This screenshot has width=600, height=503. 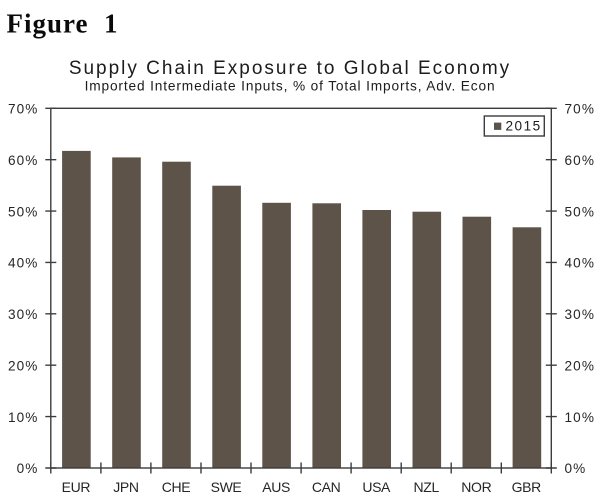 What do you see at coordinates (476, 487) in the screenshot?
I see `svg-text: NOR` at bounding box center [476, 487].